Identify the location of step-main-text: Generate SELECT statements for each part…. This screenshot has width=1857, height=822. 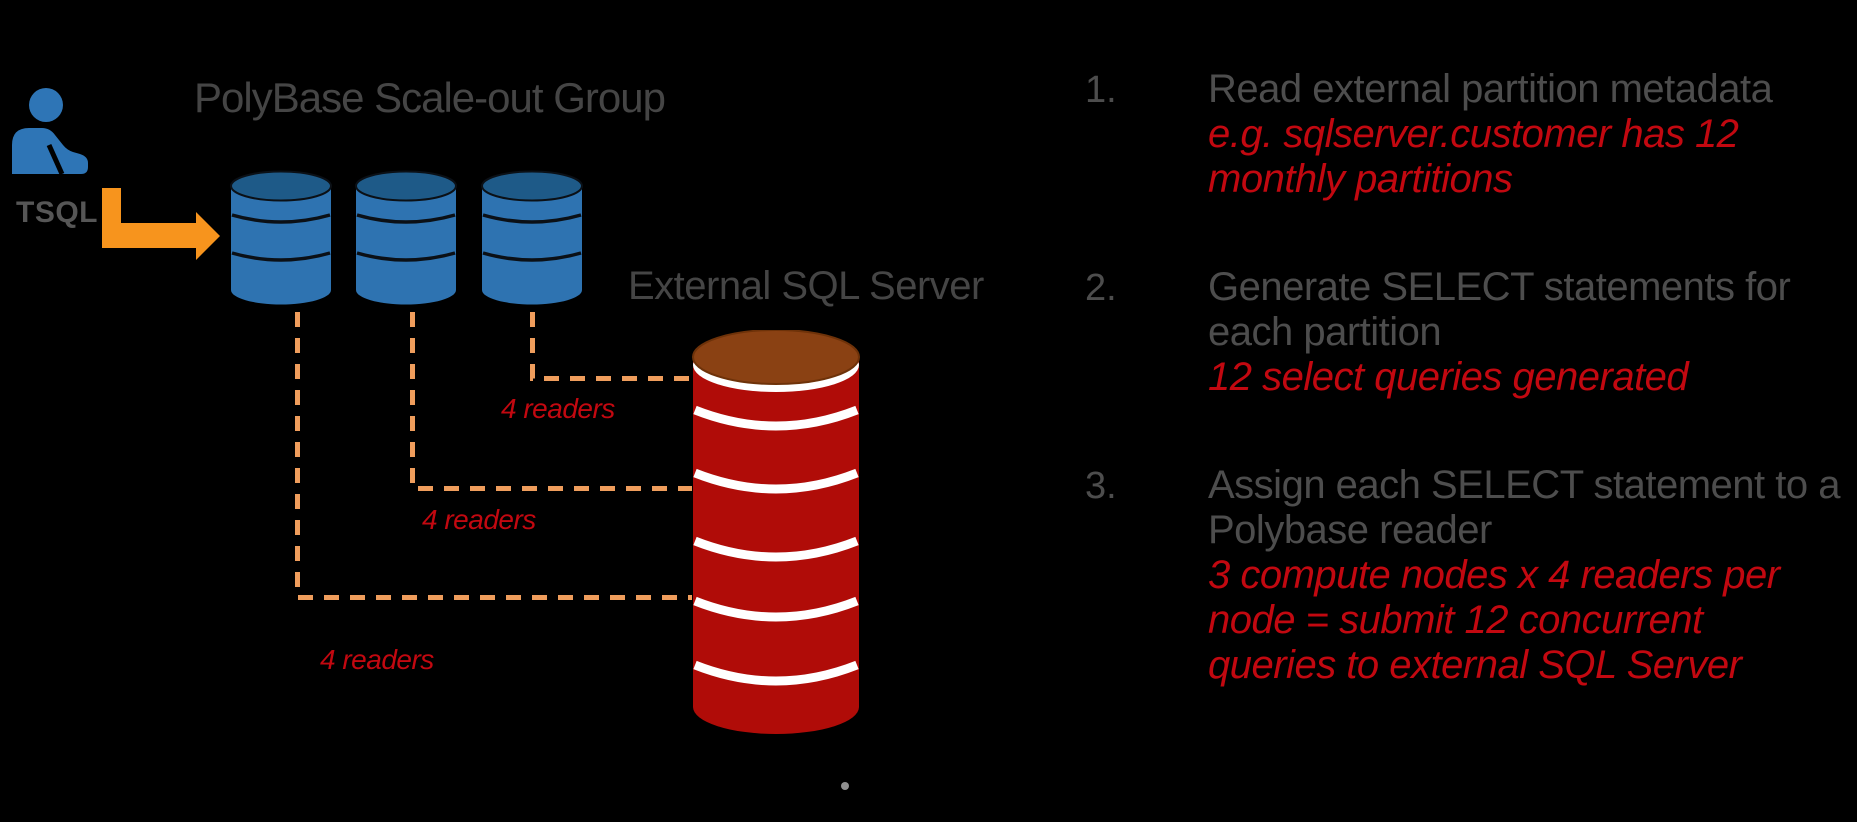
(1499, 309).